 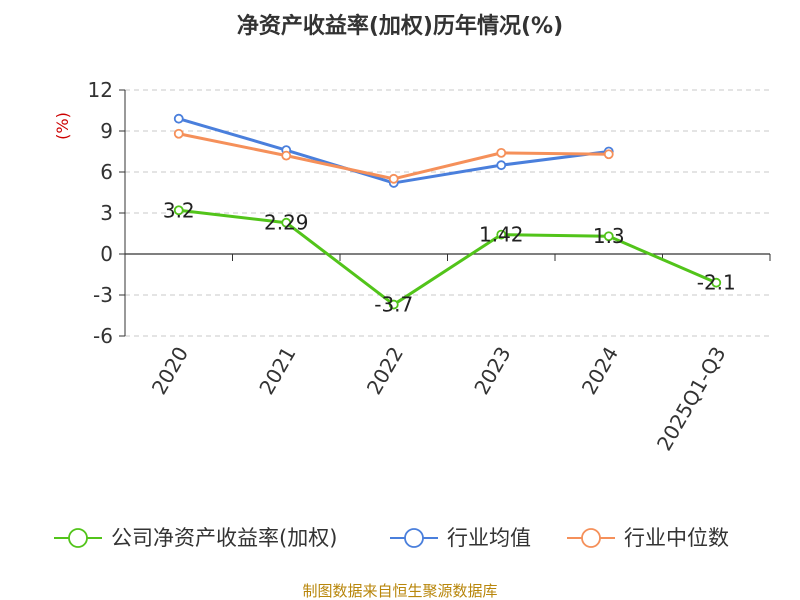 I want to click on y-tick-label: 0, so click(x=106, y=254).